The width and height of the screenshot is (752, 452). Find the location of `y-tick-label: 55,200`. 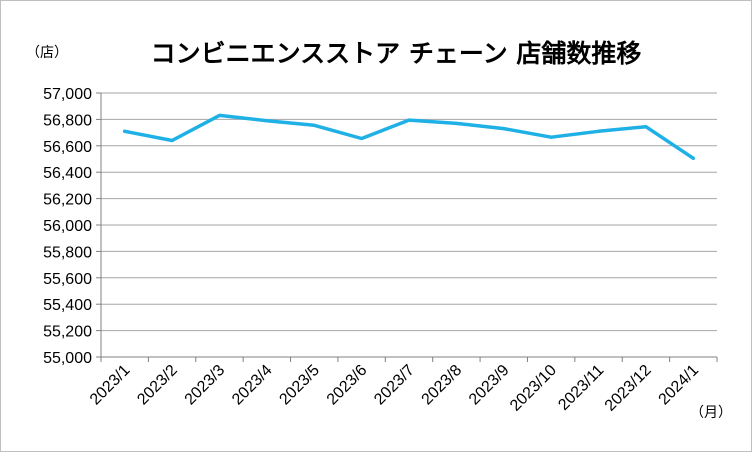

y-tick-label: 55,200 is located at coordinates (67, 332).